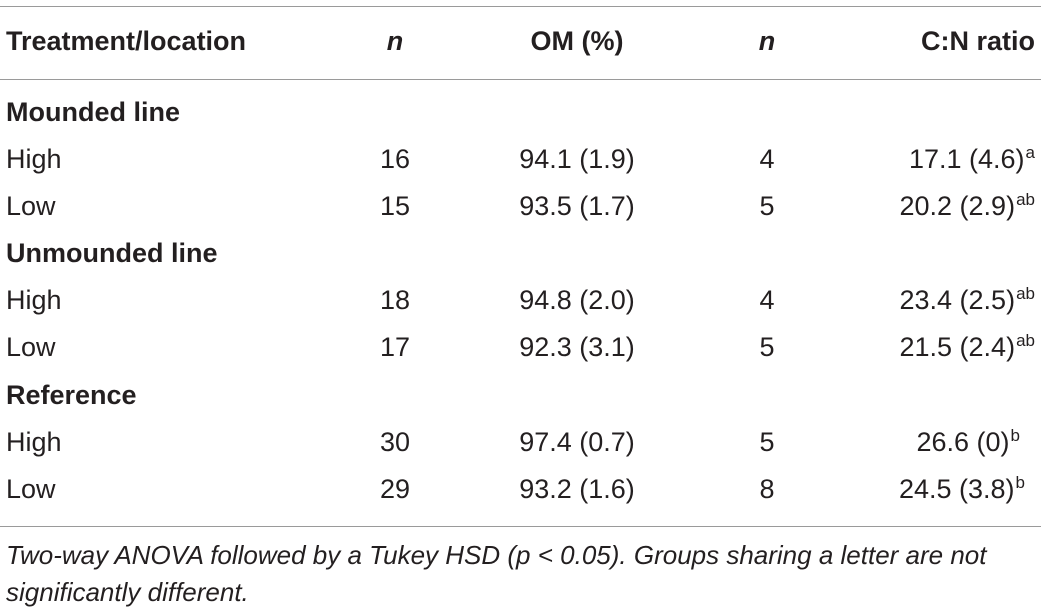 This screenshot has width=1041, height=612. What do you see at coordinates (520, 253) in the screenshot?
I see `section-row: Unmounded line` at bounding box center [520, 253].